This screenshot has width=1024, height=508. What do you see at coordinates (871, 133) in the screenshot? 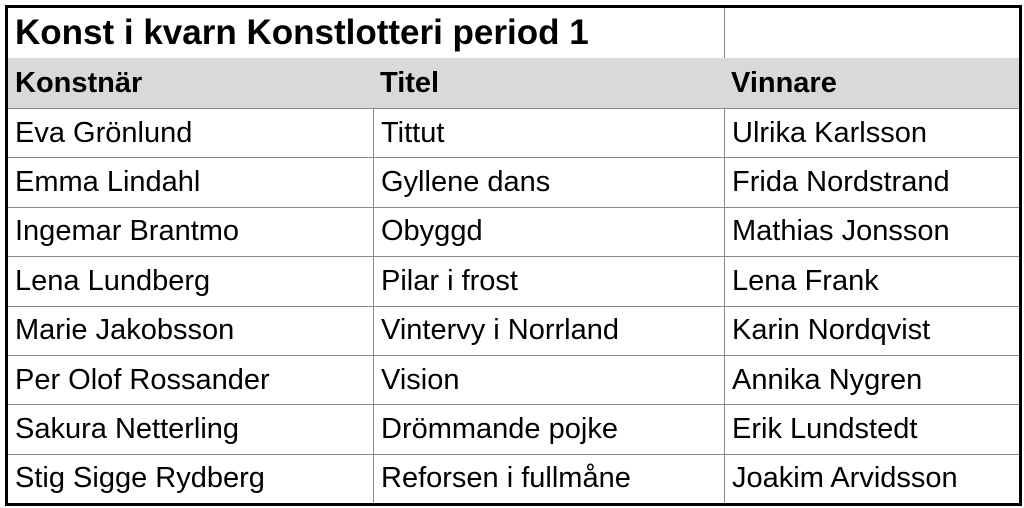
I see `table-cell: Ulrika Karlsson` at bounding box center [871, 133].